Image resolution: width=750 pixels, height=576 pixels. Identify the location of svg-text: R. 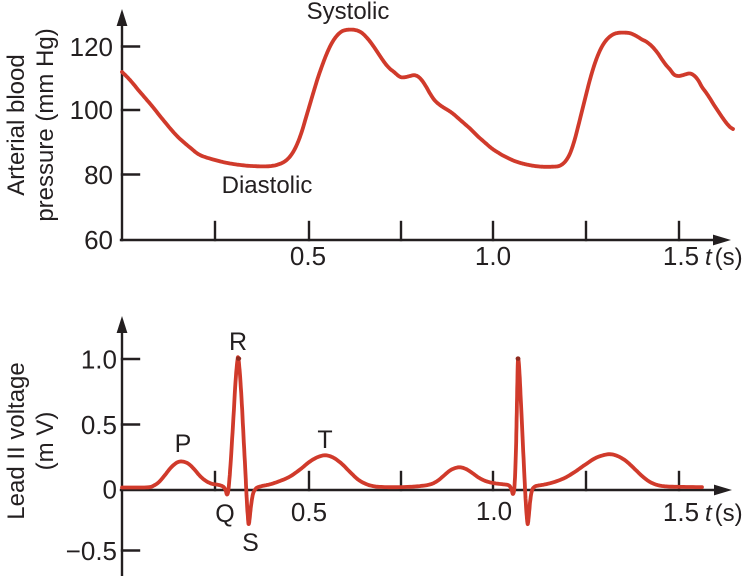
(238, 342).